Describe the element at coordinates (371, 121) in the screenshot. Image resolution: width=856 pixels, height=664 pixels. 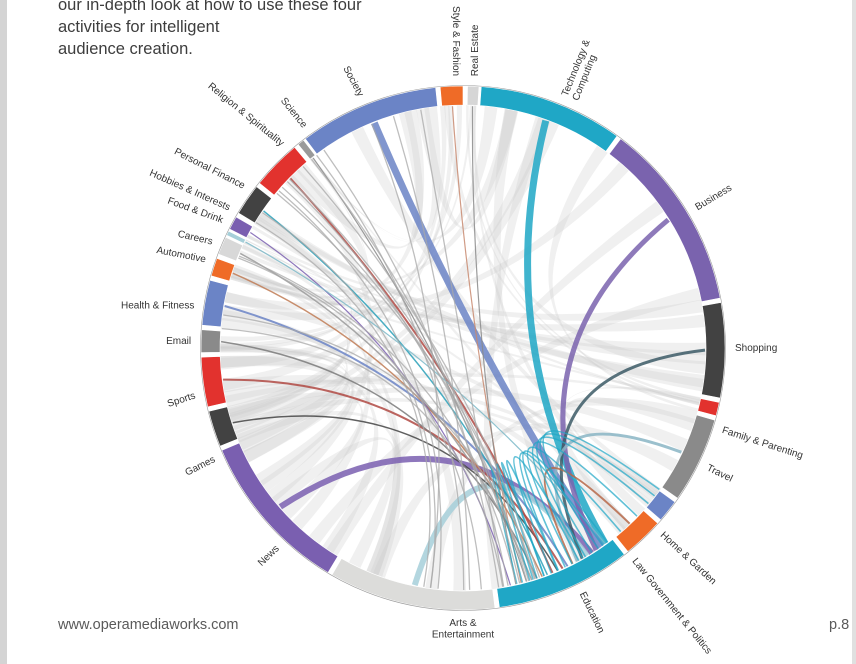
I see `arc-society` at that location.